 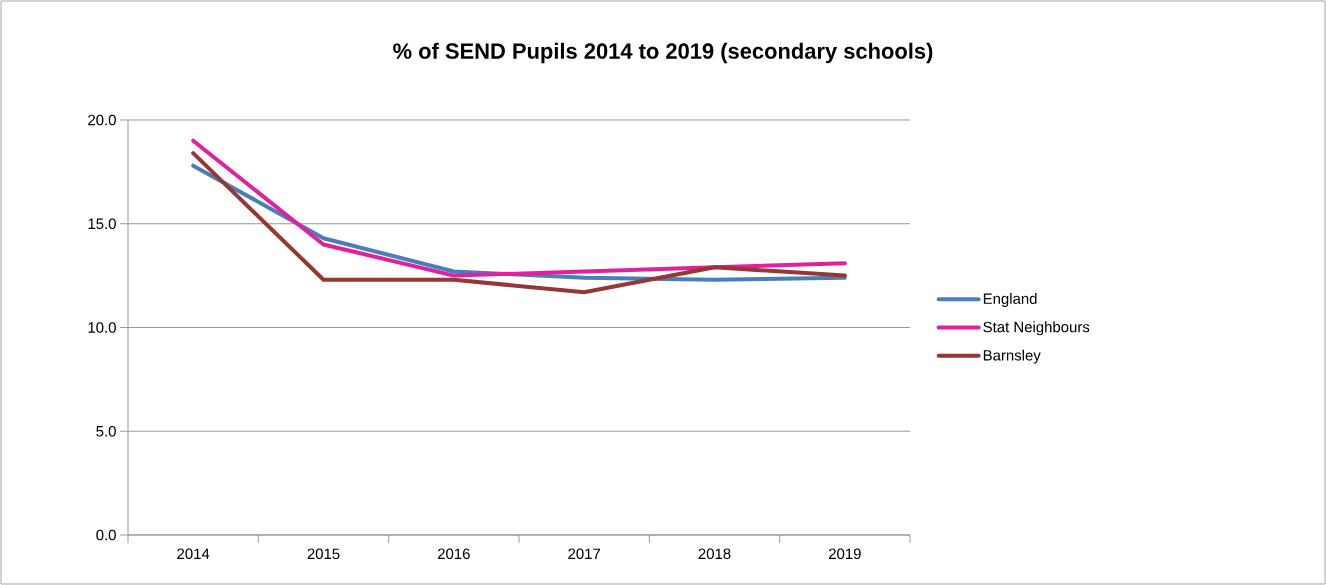 I want to click on y-tick-label: 10.0, so click(x=102, y=327).